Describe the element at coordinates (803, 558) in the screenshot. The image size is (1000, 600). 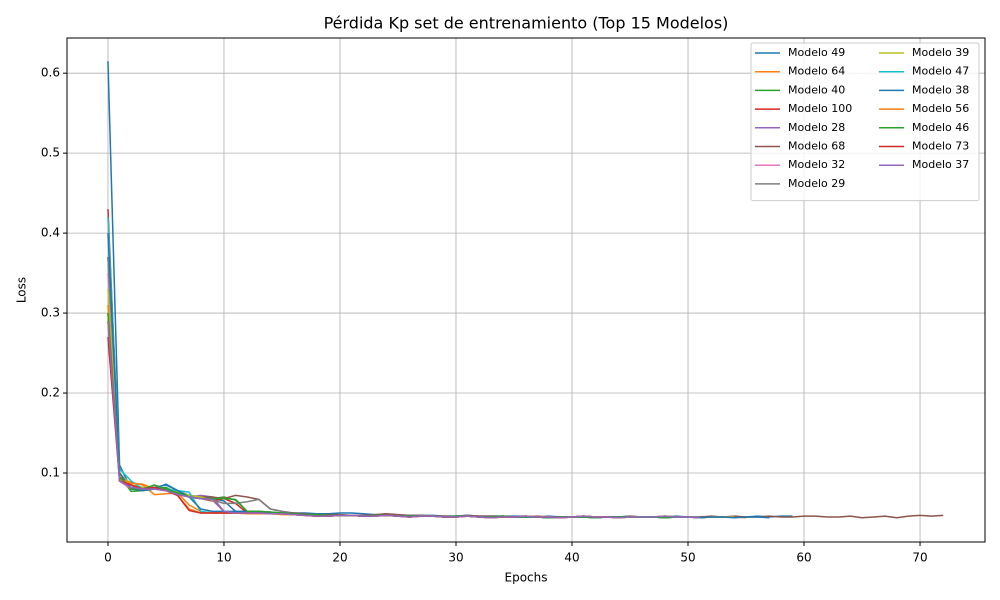
I see `x-tick-label: 60` at that location.